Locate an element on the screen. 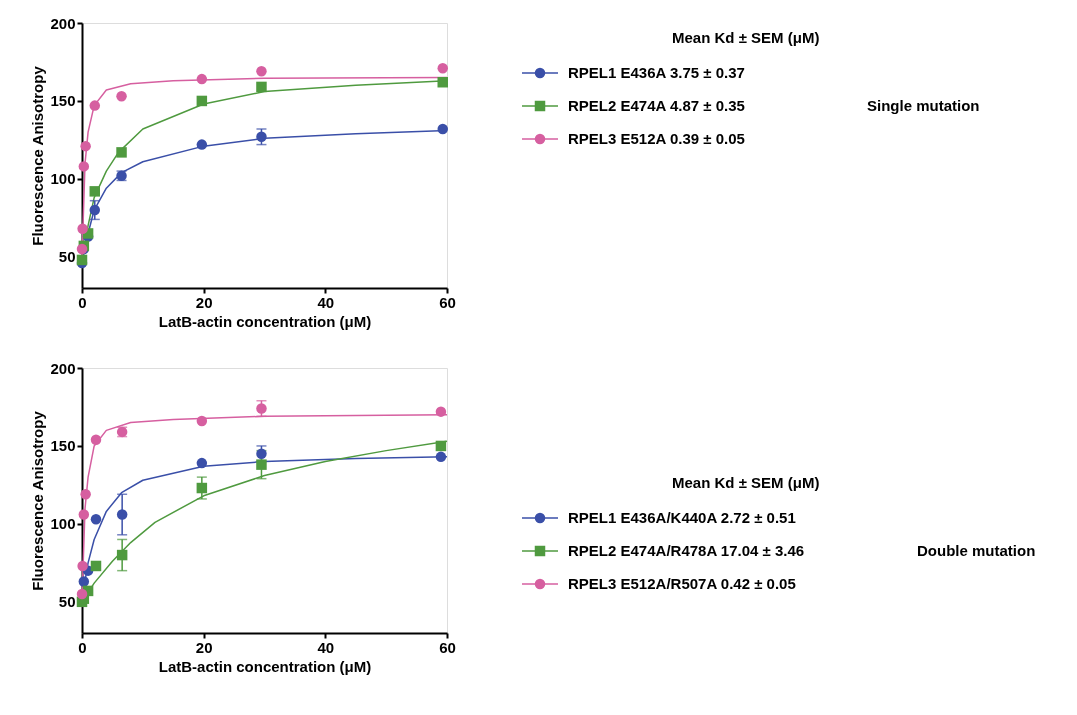 The width and height of the screenshot is (1077, 715). legend-label: RPEL1 E436A/K440A 2.72 ± 0.51 is located at coordinates (682, 517).